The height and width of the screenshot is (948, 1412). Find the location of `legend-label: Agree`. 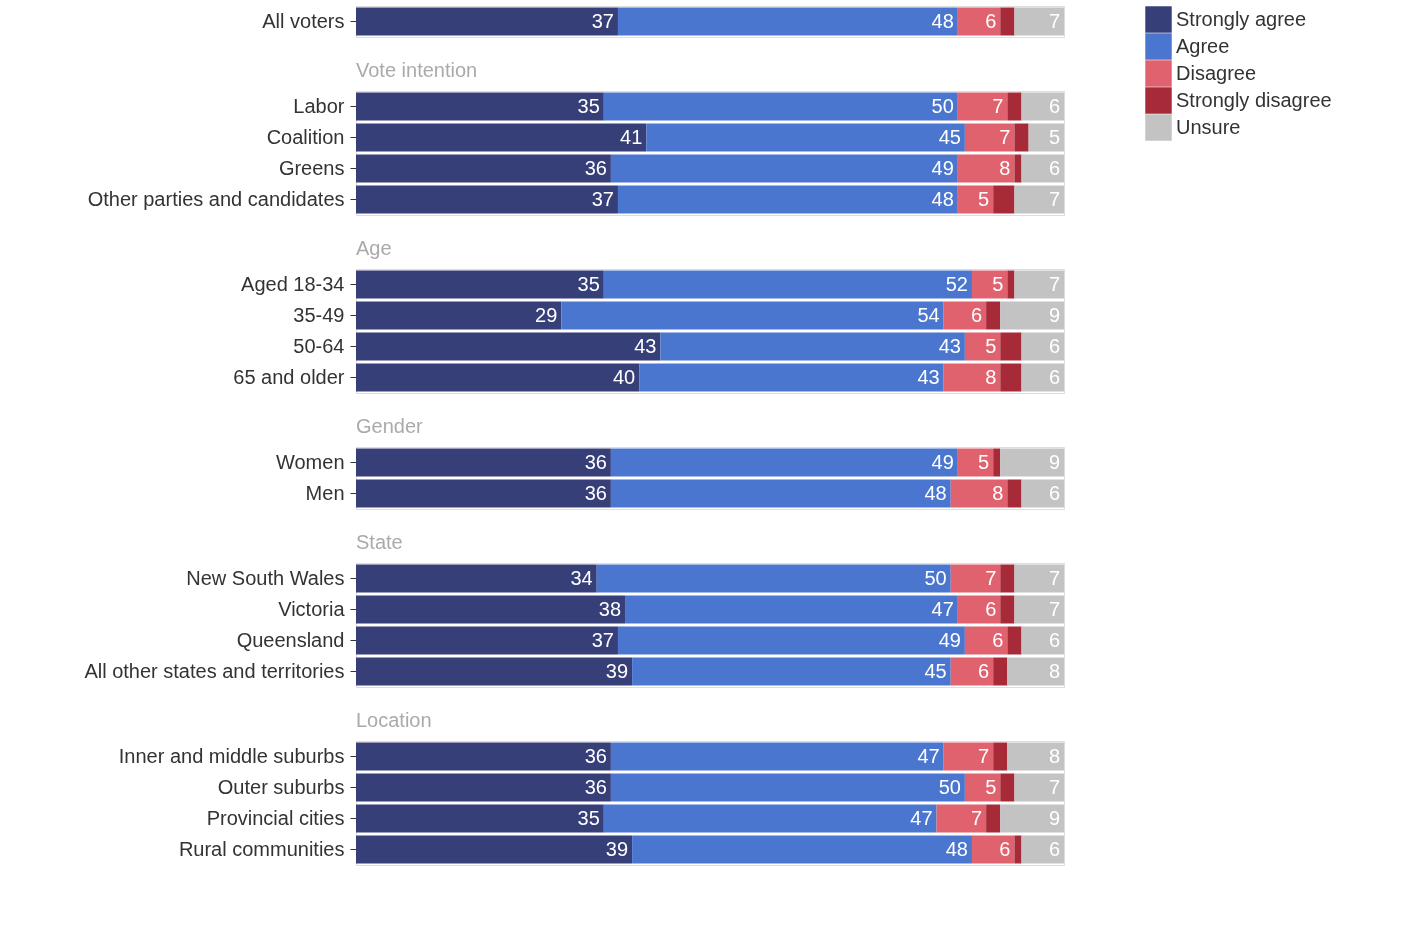

legend-label: Agree is located at coordinates (1203, 45).